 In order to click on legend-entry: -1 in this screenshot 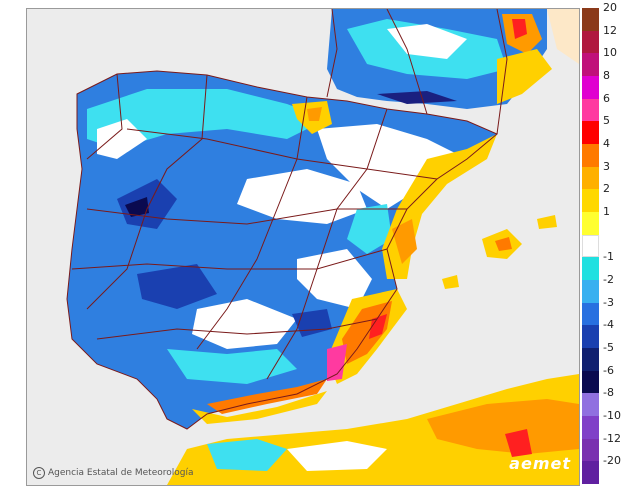, I will do `click(606, 265)`.